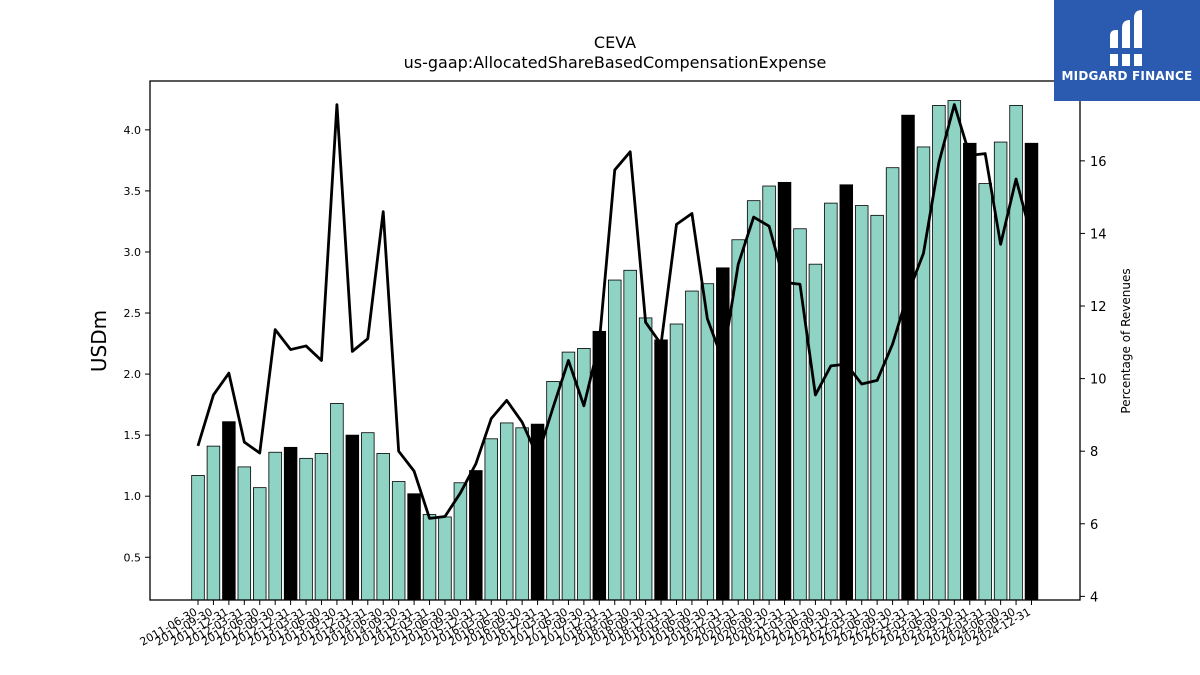  Describe the element at coordinates (137, 344) in the screenshot. I see `y-axis: 0.5 1.0 1.5 2.0 2.5 3.0 3.5 4.0` at that location.